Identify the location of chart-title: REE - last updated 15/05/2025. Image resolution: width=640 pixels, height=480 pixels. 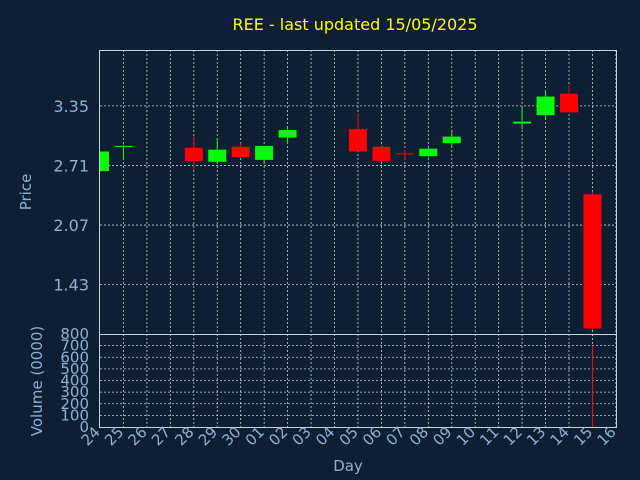
(354, 24).